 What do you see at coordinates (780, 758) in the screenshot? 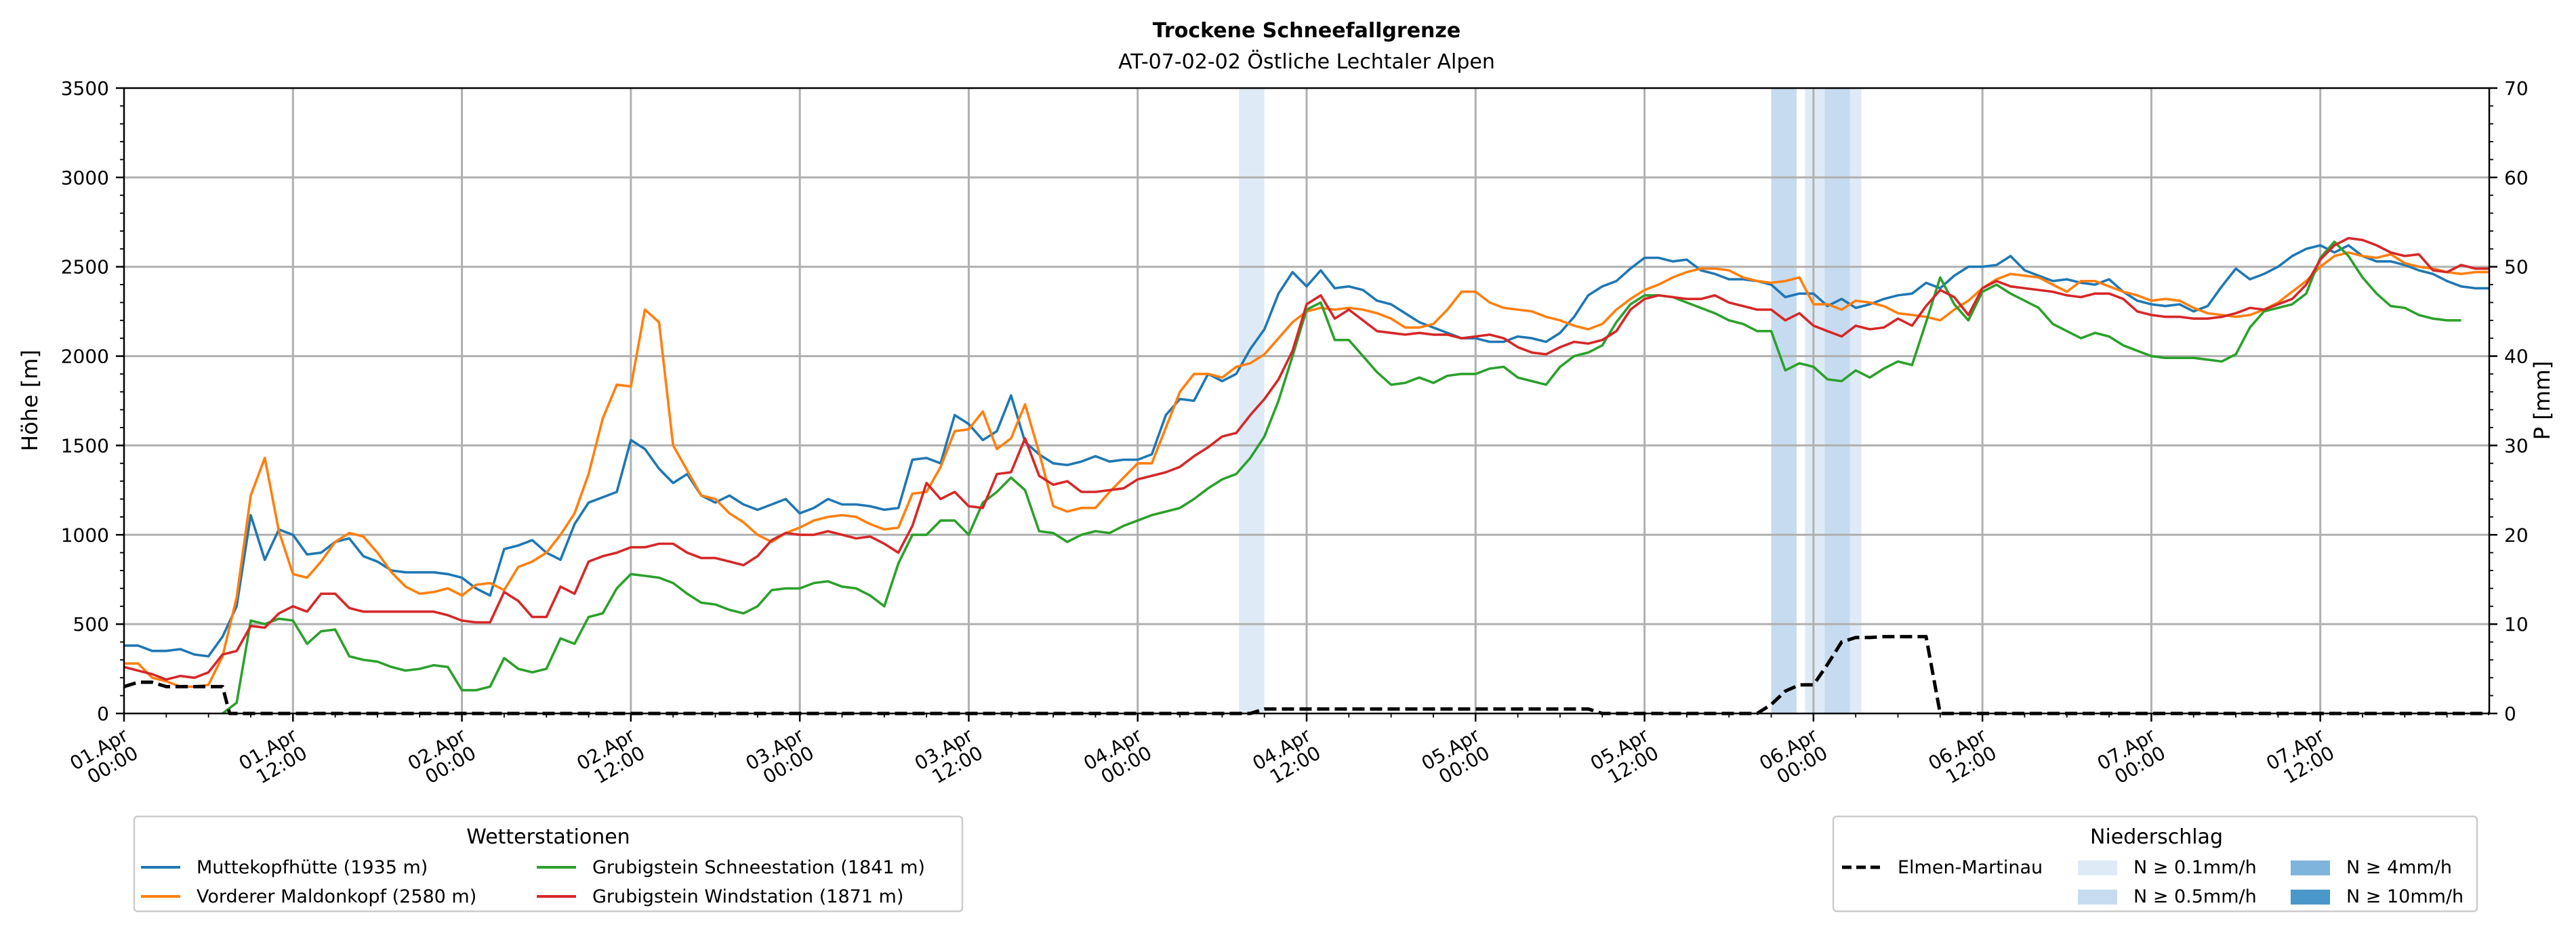
I see `x-tick-label: 03.Apr00:00` at bounding box center [780, 758].